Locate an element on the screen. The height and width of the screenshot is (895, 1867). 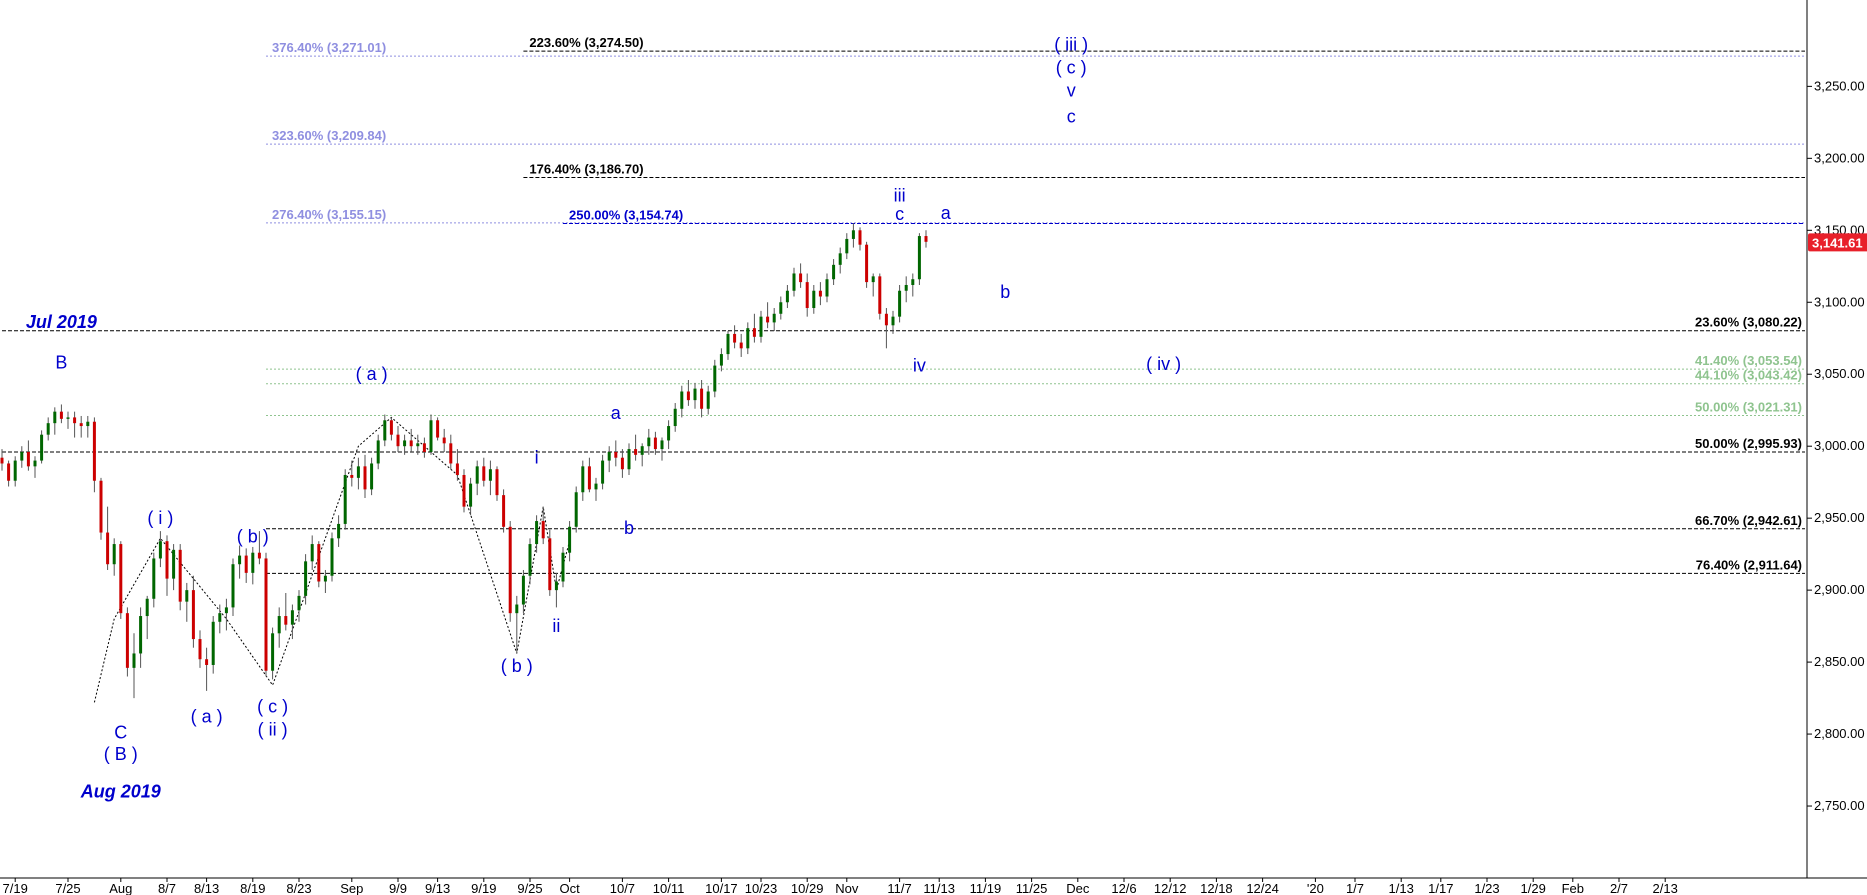
date-tick-label: 11/7 is located at coordinates (899, 888).